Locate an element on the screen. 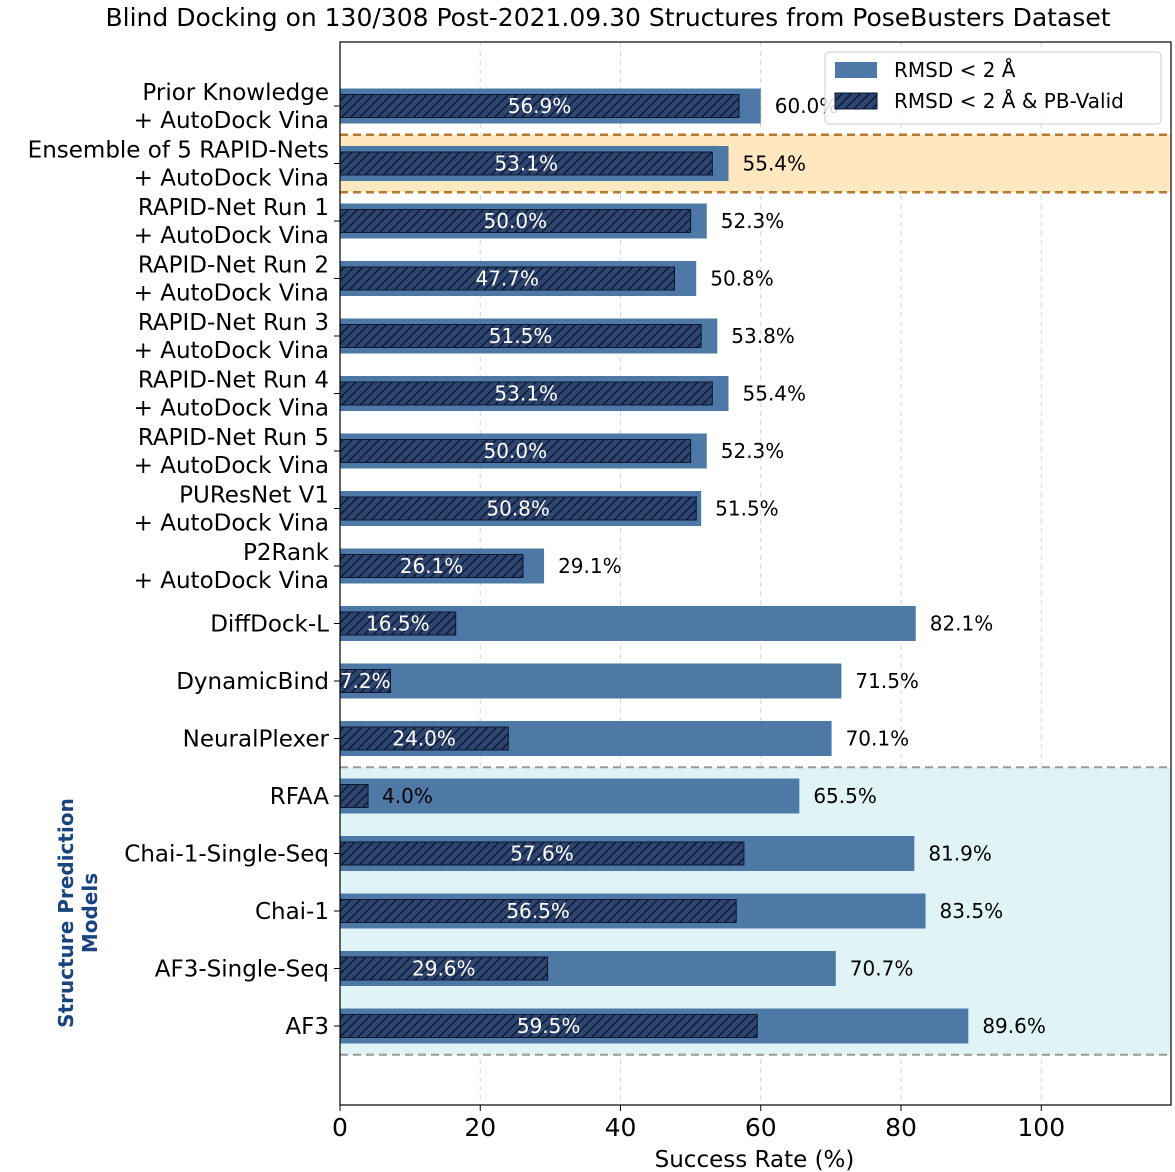 This screenshot has width=1175, height=1172. data-label-rmsd: 89.6% is located at coordinates (1014, 1026).